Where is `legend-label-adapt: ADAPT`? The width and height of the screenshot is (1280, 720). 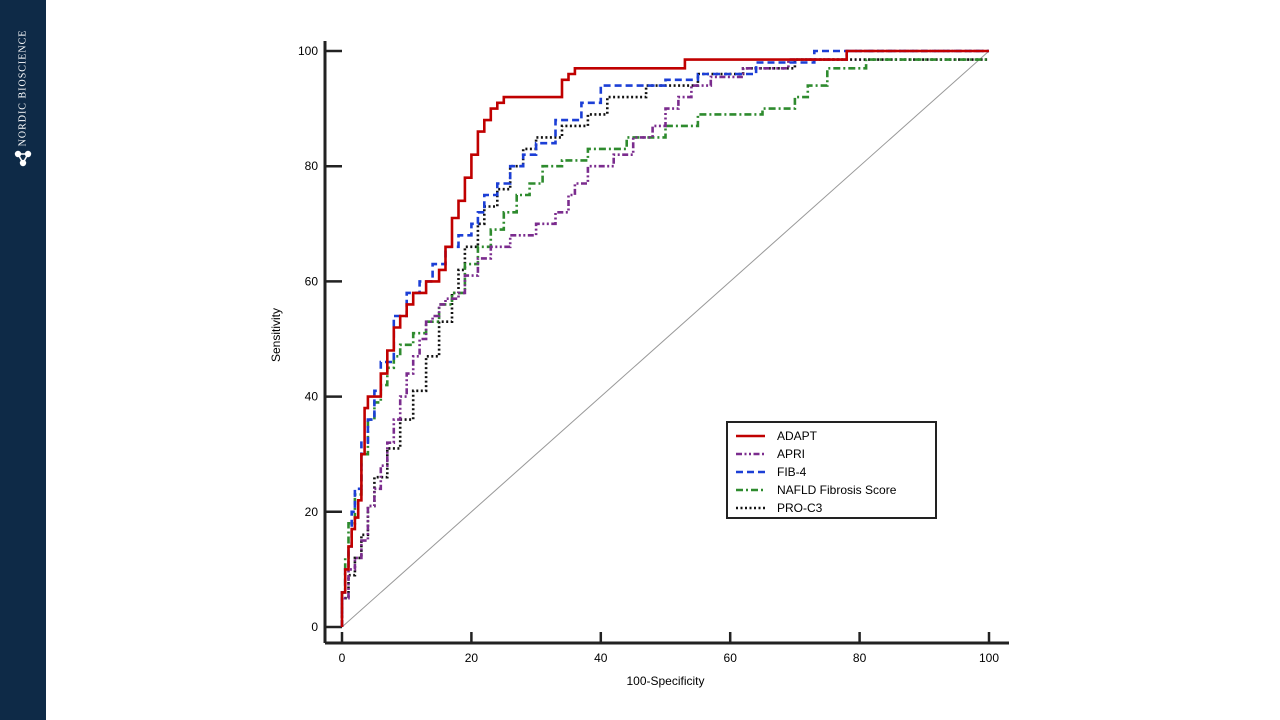
legend-label-adapt: ADAPT is located at coordinates (797, 436).